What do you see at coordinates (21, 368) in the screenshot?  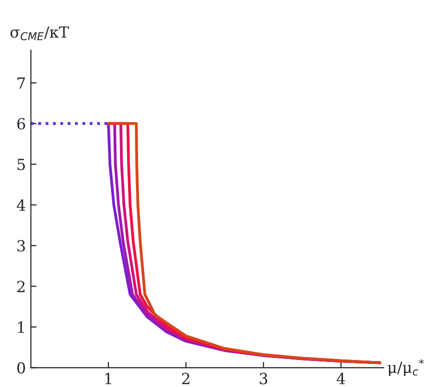 I see `y-tick-label: 0` at bounding box center [21, 368].